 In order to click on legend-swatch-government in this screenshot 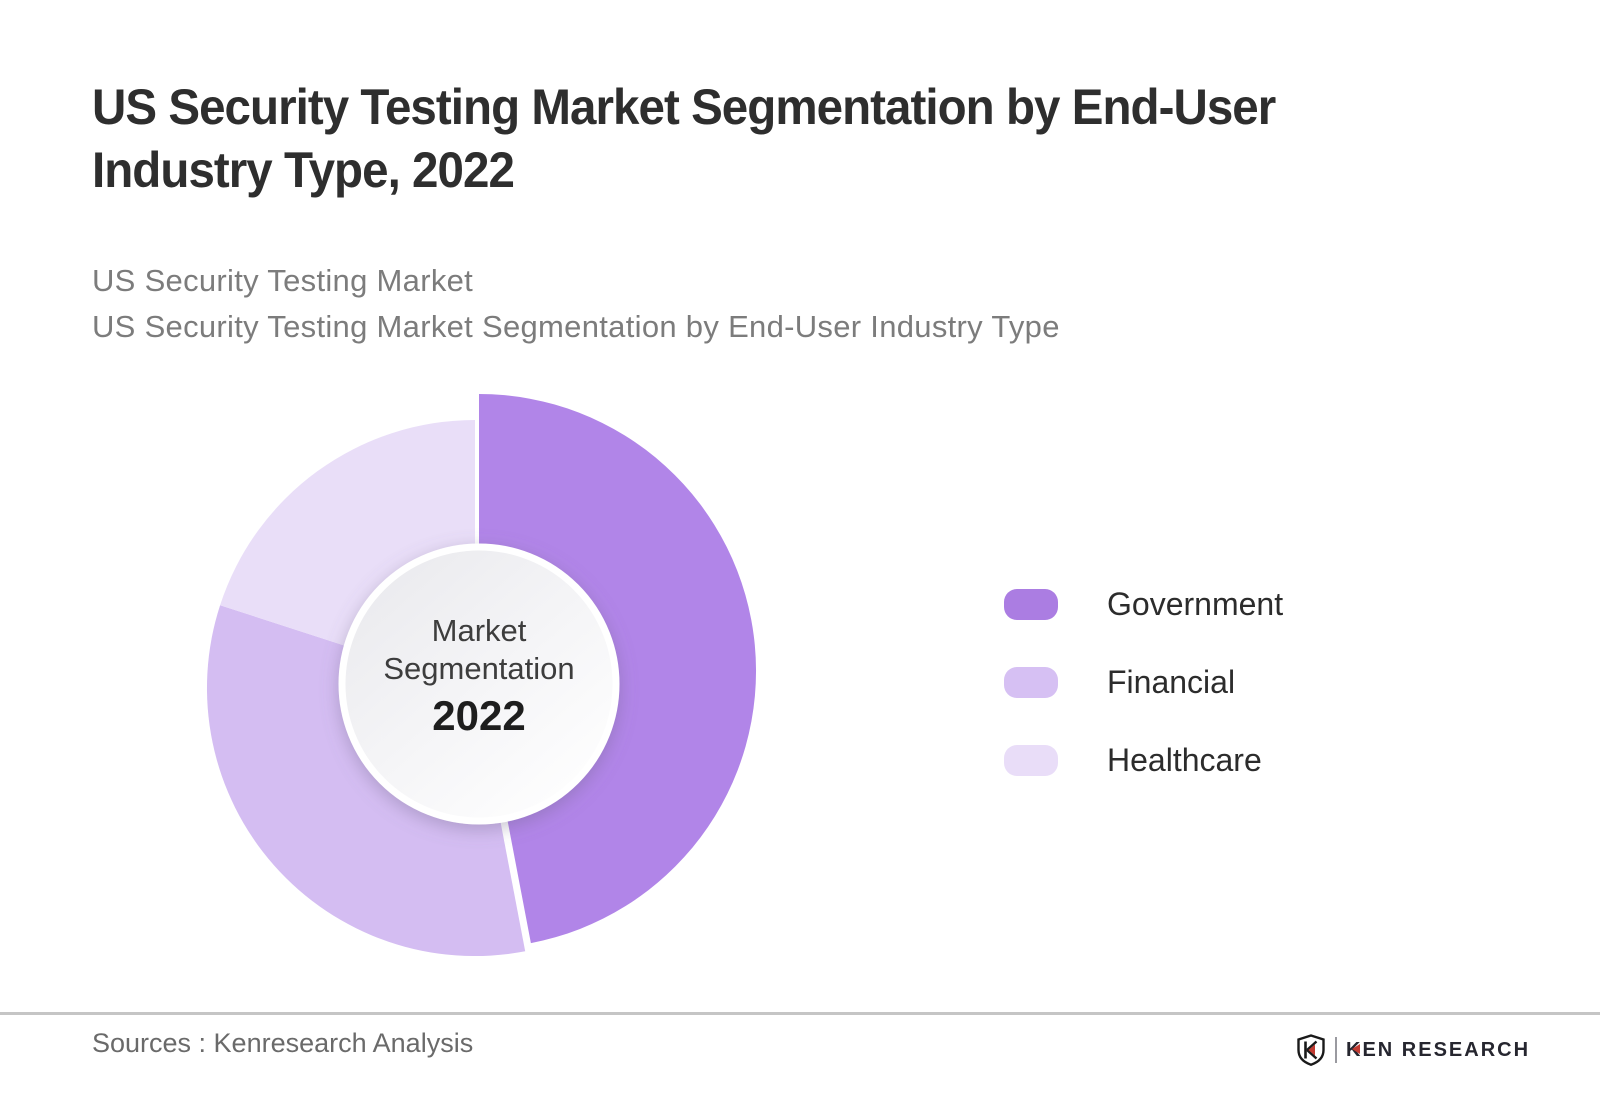, I will do `click(1031, 604)`.